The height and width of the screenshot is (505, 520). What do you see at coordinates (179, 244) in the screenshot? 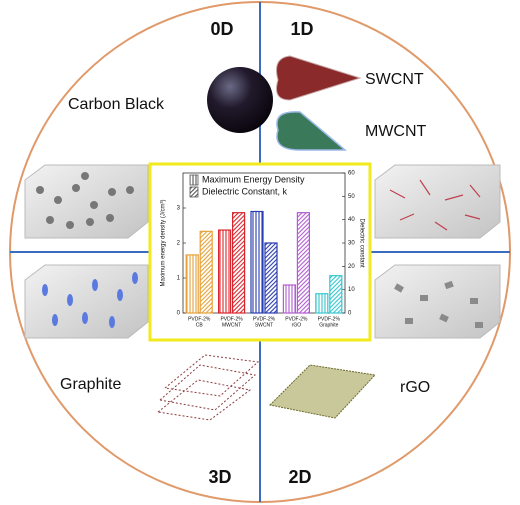
I see `y-tick-label: 2` at bounding box center [179, 244].